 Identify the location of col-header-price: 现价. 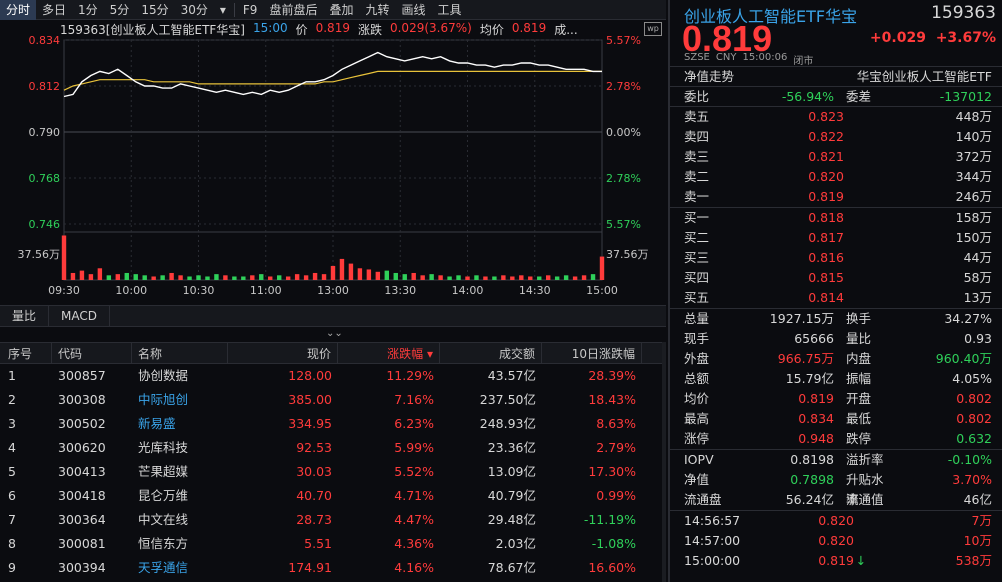
(283, 353).